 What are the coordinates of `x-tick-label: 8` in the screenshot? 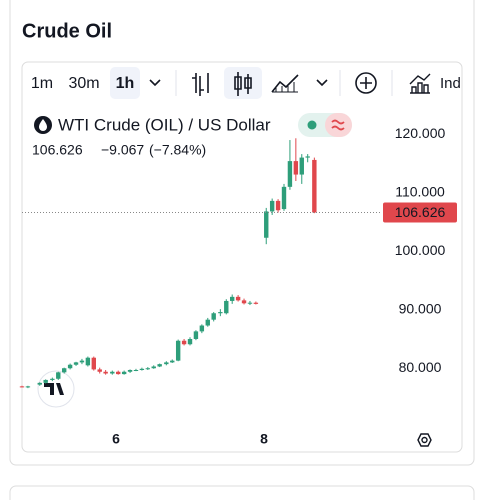 It's located at (264, 439).